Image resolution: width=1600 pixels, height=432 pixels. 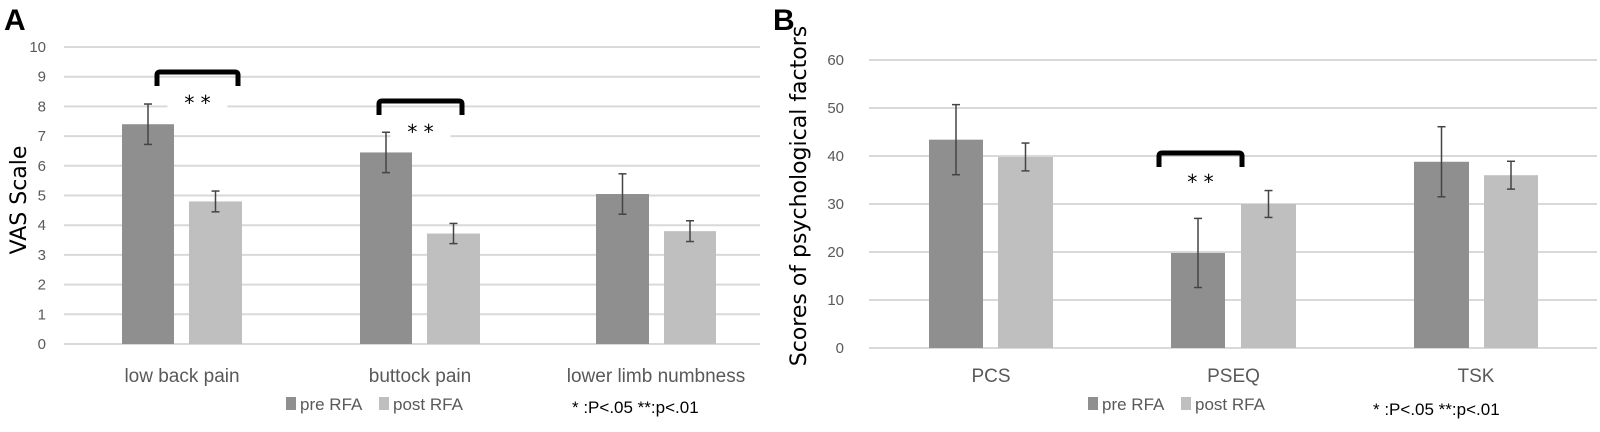 I want to click on panel-label: B, so click(x=784, y=20).